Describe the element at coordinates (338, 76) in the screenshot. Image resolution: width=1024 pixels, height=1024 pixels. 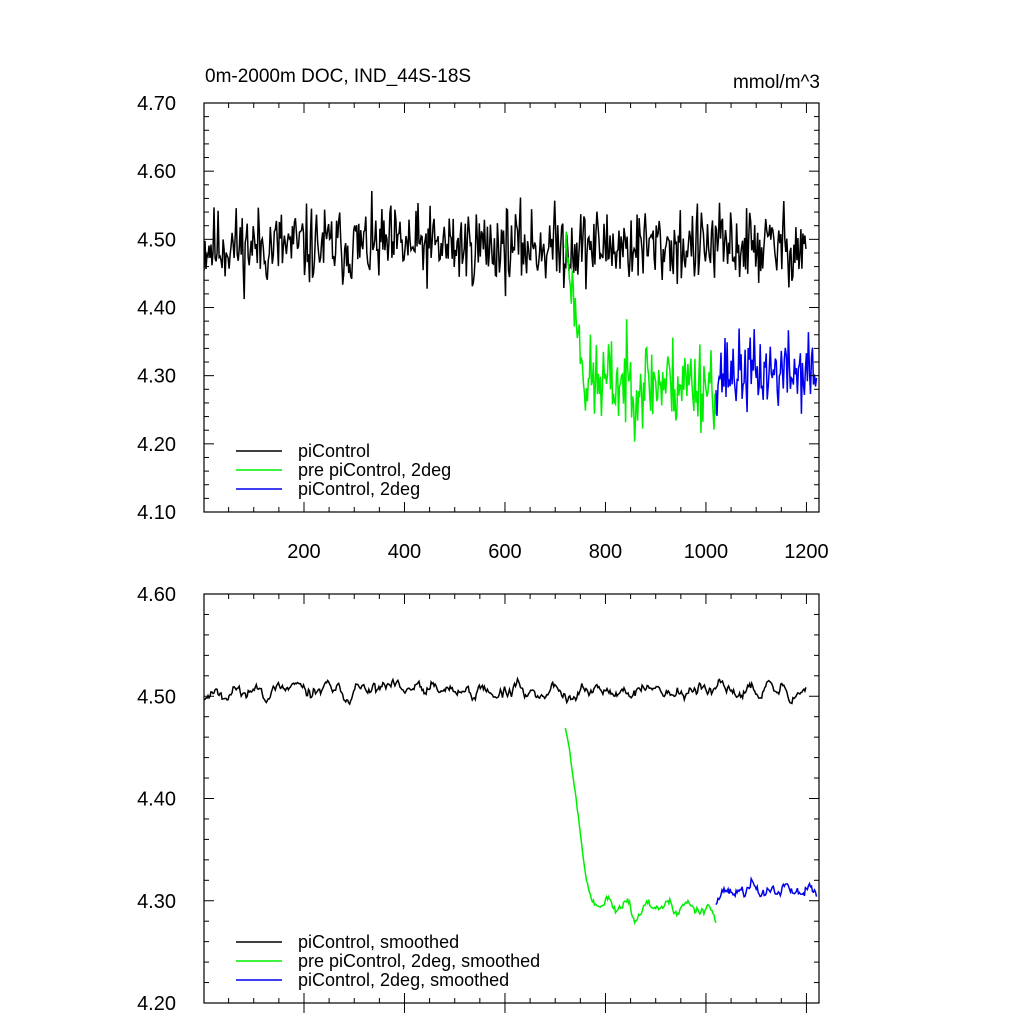
I see `chart-title: 0m-2000m DOC, IND_44S-18S` at that location.